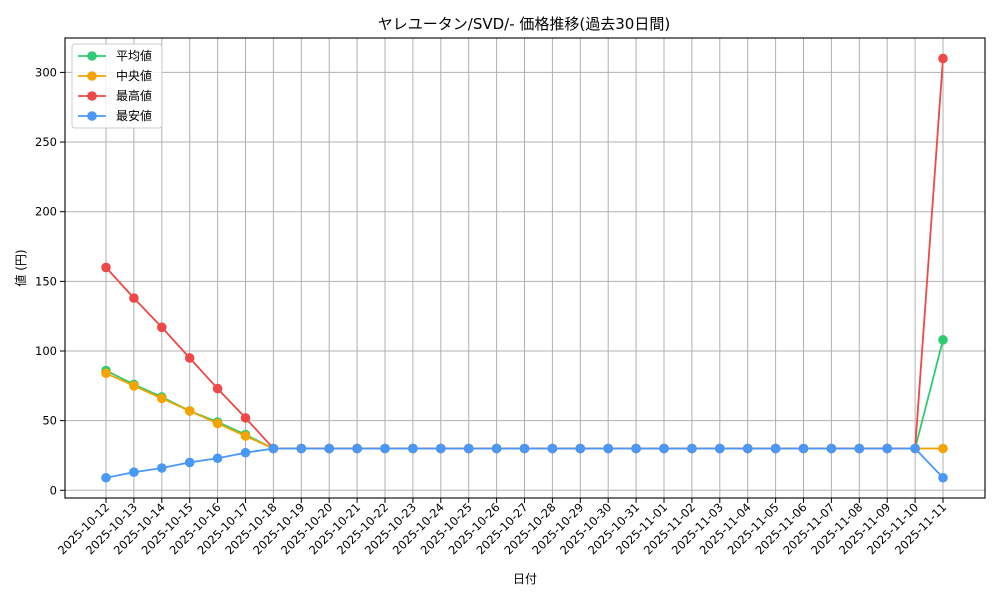 The width and height of the screenshot is (1000, 604). Describe the element at coordinates (134, 75) in the screenshot. I see `legend-label: 中央値` at that location.